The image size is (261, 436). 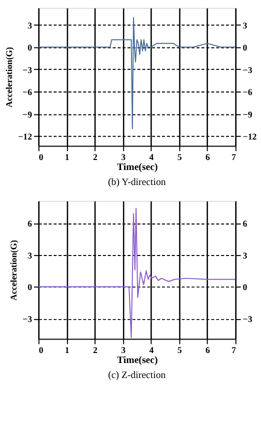 What do you see at coordinates (137, 182) in the screenshot?
I see `text: (b) Y-direction` at bounding box center [137, 182].